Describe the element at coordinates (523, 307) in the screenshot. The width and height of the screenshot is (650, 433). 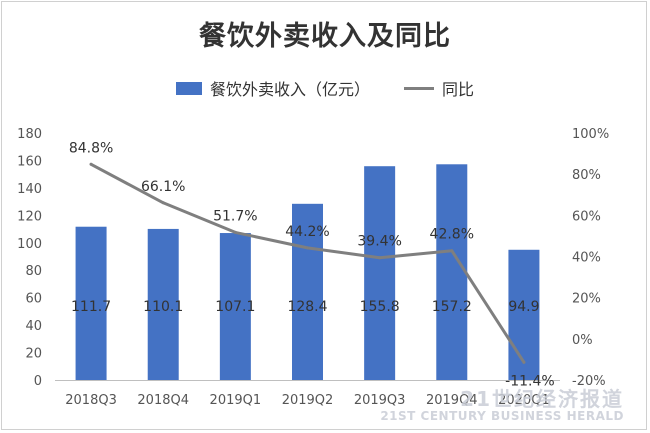
I see `bar-value-label: 94.9` at that location.